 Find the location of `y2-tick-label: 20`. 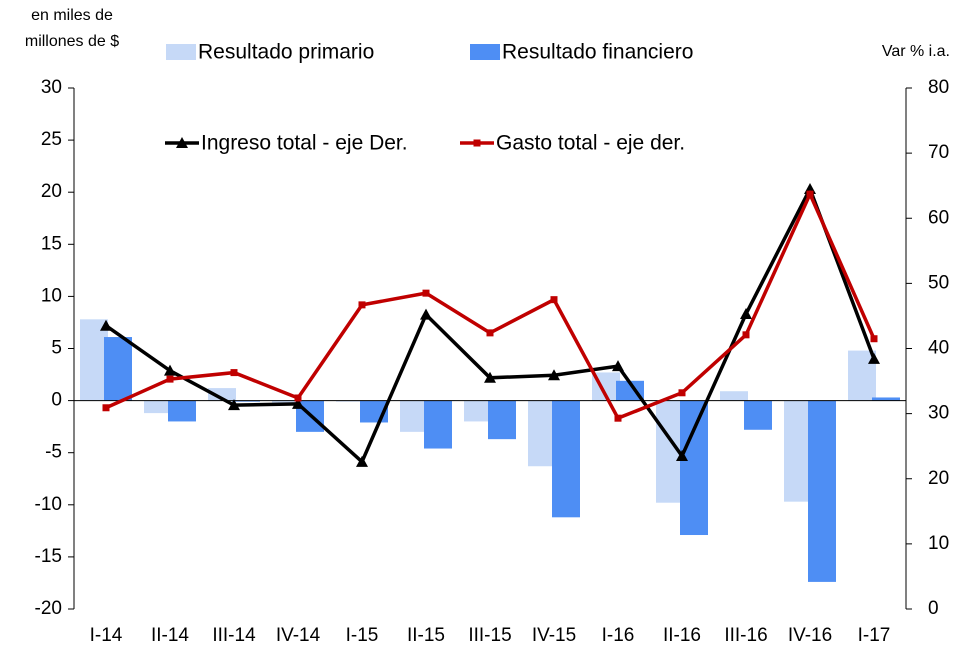

y2-tick-label: 20 is located at coordinates (938, 478).